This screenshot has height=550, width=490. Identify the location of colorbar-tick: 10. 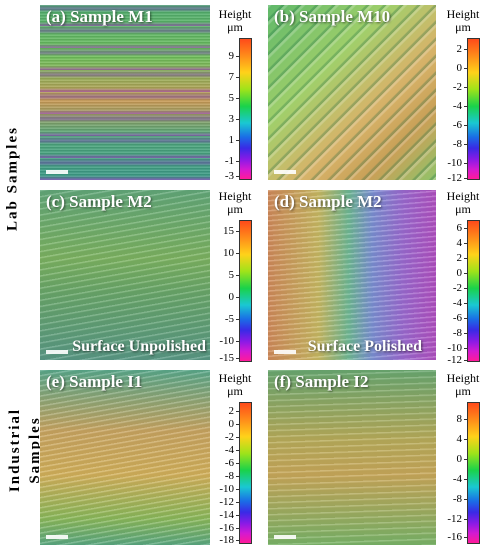
(226, 253).